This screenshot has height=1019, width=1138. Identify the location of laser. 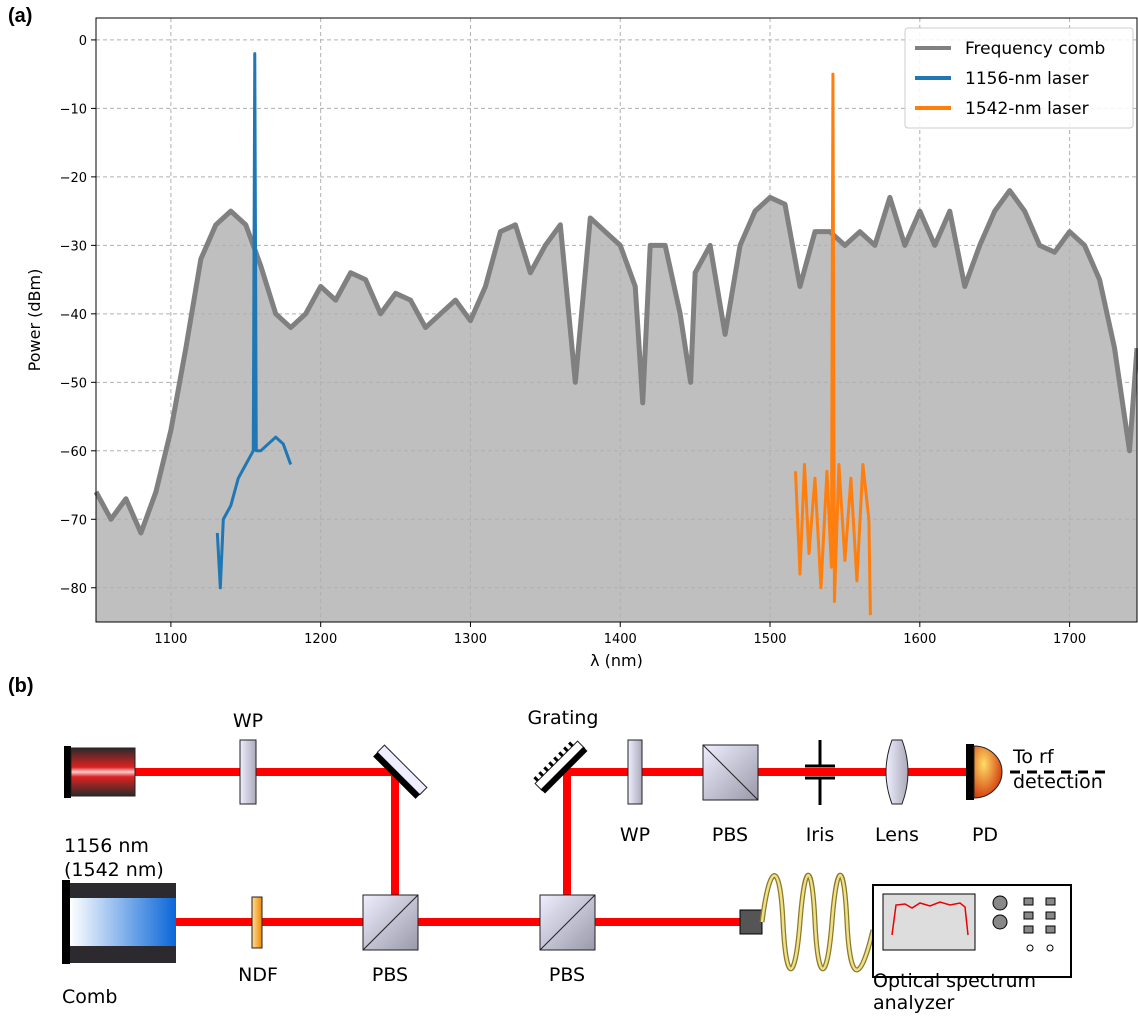
(103, 772).